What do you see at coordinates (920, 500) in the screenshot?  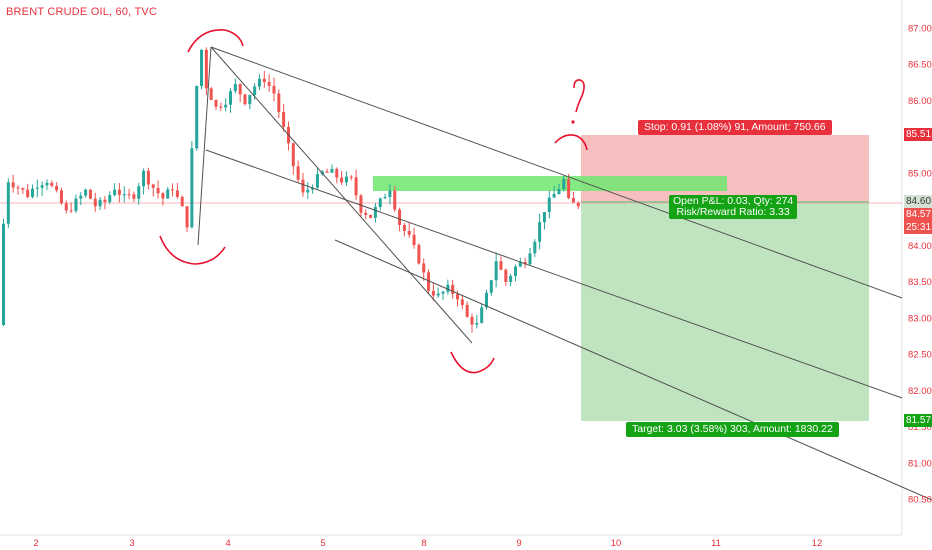 I see `price-tick-label: 80.50` at bounding box center [920, 500].